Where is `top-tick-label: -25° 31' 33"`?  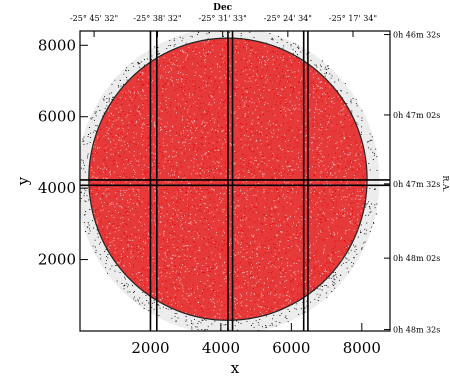 top-tick-label: -25° 31' 33" is located at coordinates (223, 18).